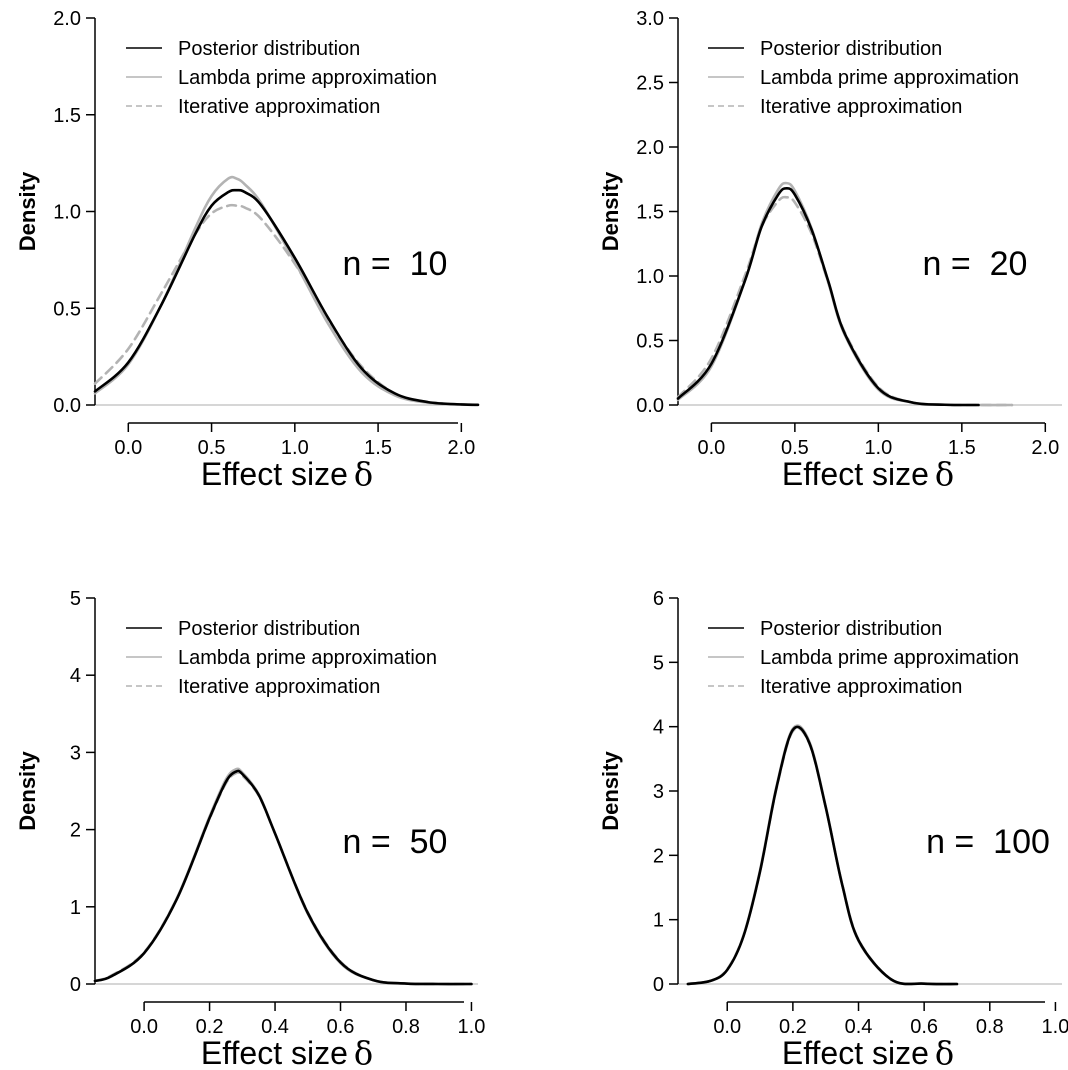 Image resolution: width=1068 pixels, height=1070 pixels. I want to click on sample-size-annotation: n = 50, so click(395, 842).